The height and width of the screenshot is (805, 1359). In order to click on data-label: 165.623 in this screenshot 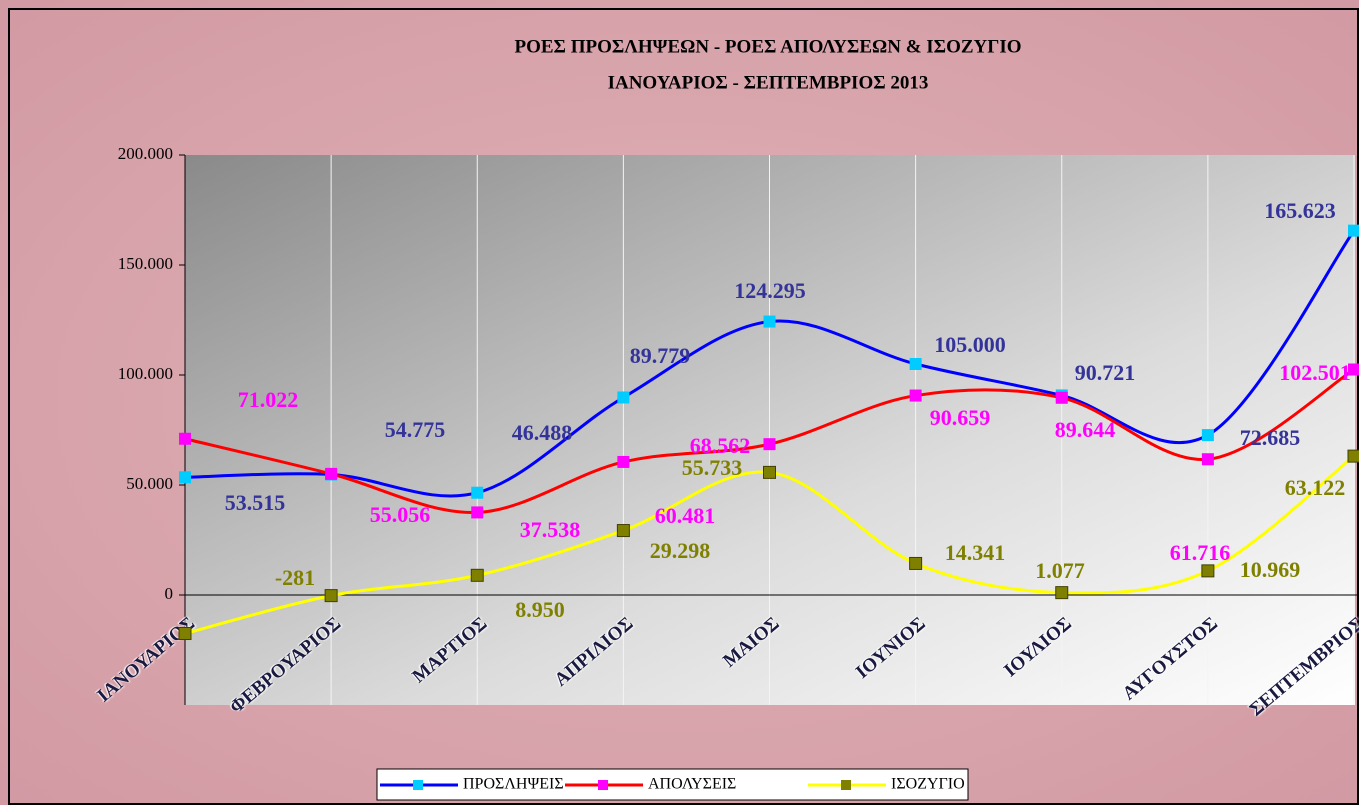, I will do `click(1300, 210)`.